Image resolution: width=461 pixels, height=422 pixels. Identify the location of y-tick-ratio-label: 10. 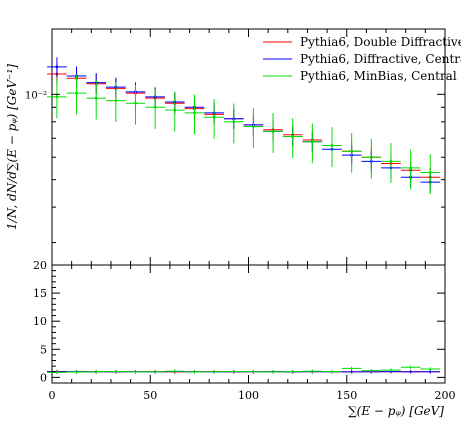
(40, 321).